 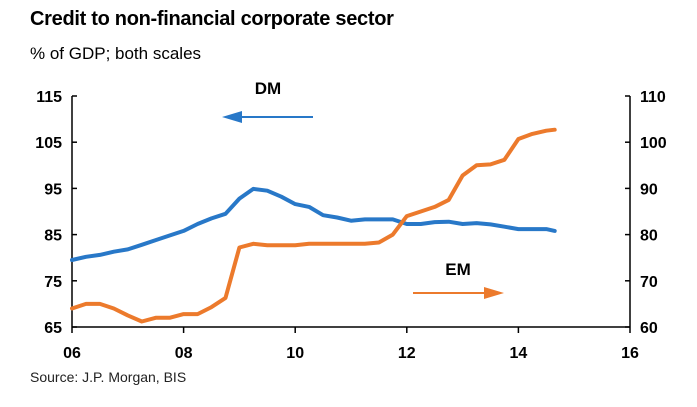 What do you see at coordinates (108, 377) in the screenshot?
I see `source-note: Source: J.P. Morgan, BIS` at bounding box center [108, 377].